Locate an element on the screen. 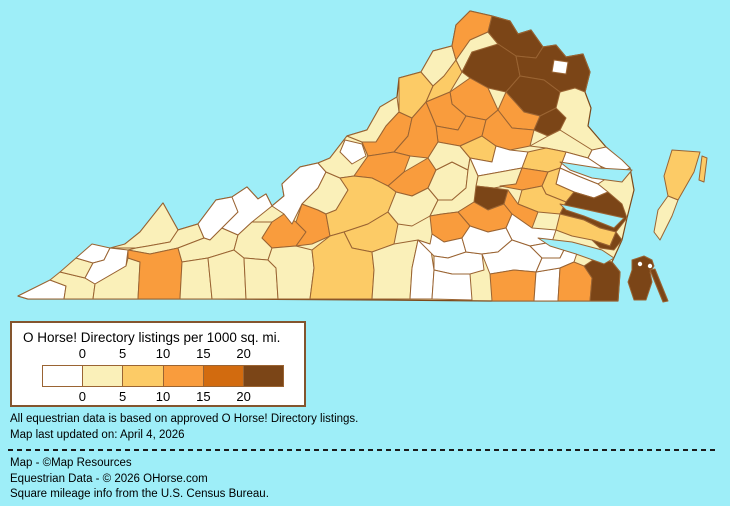 The image size is (730, 506). note-last-updated: Map last updated on: April 4, 2026 is located at coordinates (97, 435).